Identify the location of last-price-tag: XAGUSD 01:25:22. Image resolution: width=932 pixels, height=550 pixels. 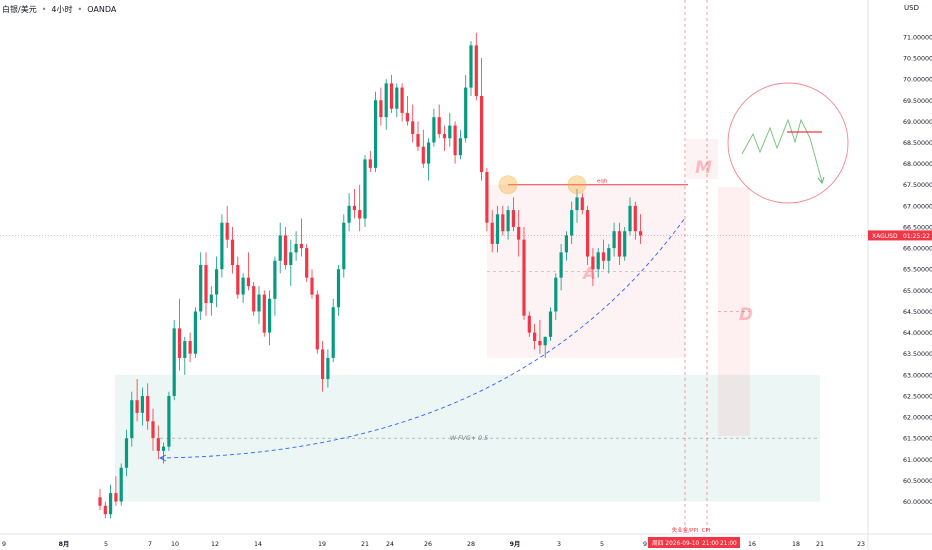
(900, 235).